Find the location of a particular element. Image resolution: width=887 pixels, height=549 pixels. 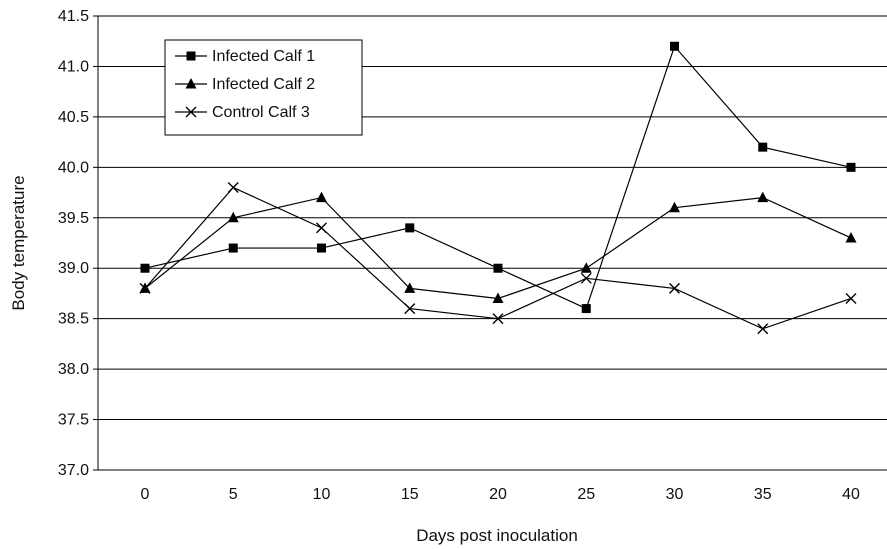

legend-marker-x is located at coordinates (191, 112).